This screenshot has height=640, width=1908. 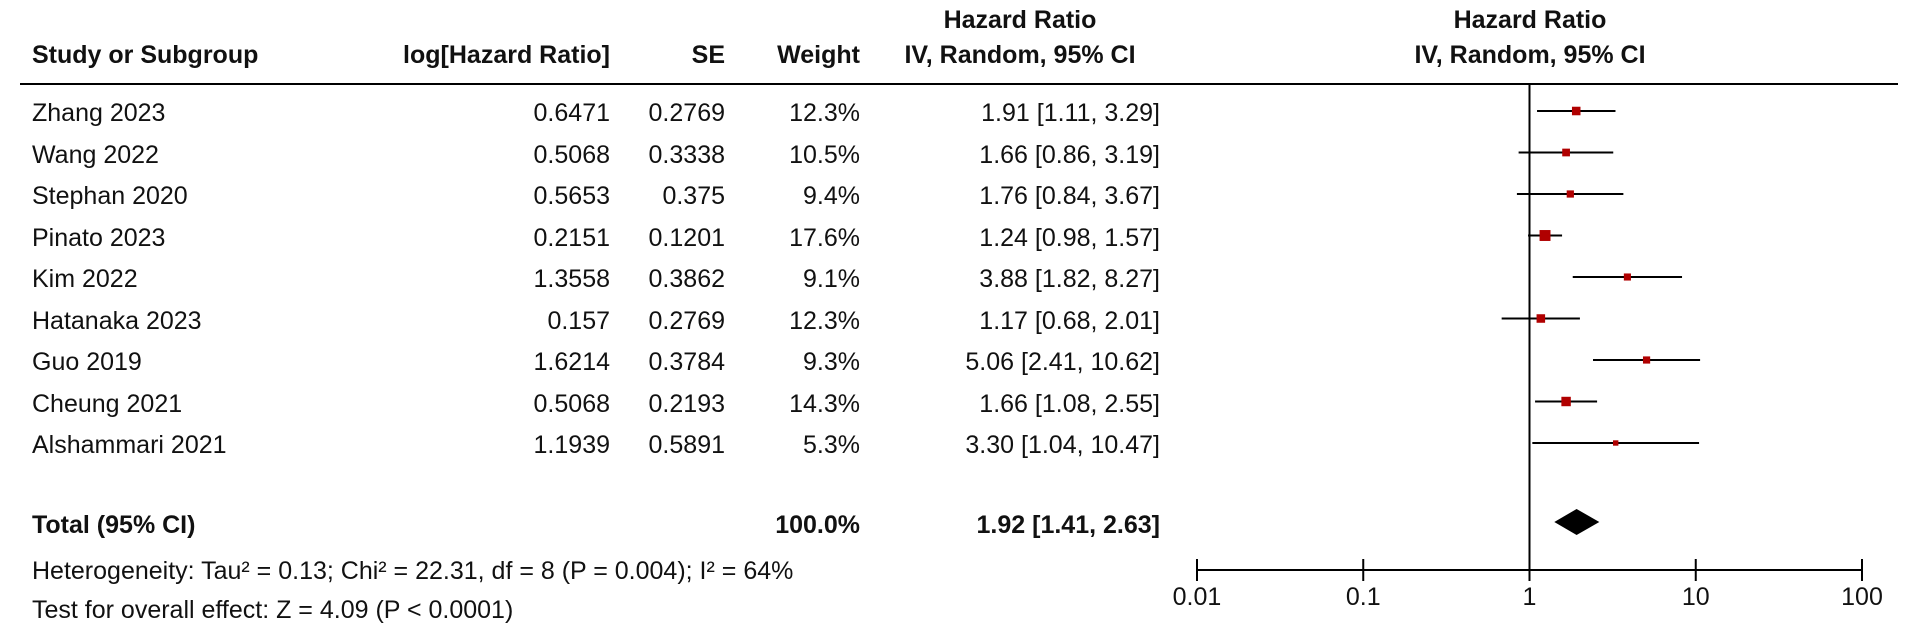 I want to click on study-hr-ci: 1.24 [0.98, 1.57], so click(x=1069, y=238).